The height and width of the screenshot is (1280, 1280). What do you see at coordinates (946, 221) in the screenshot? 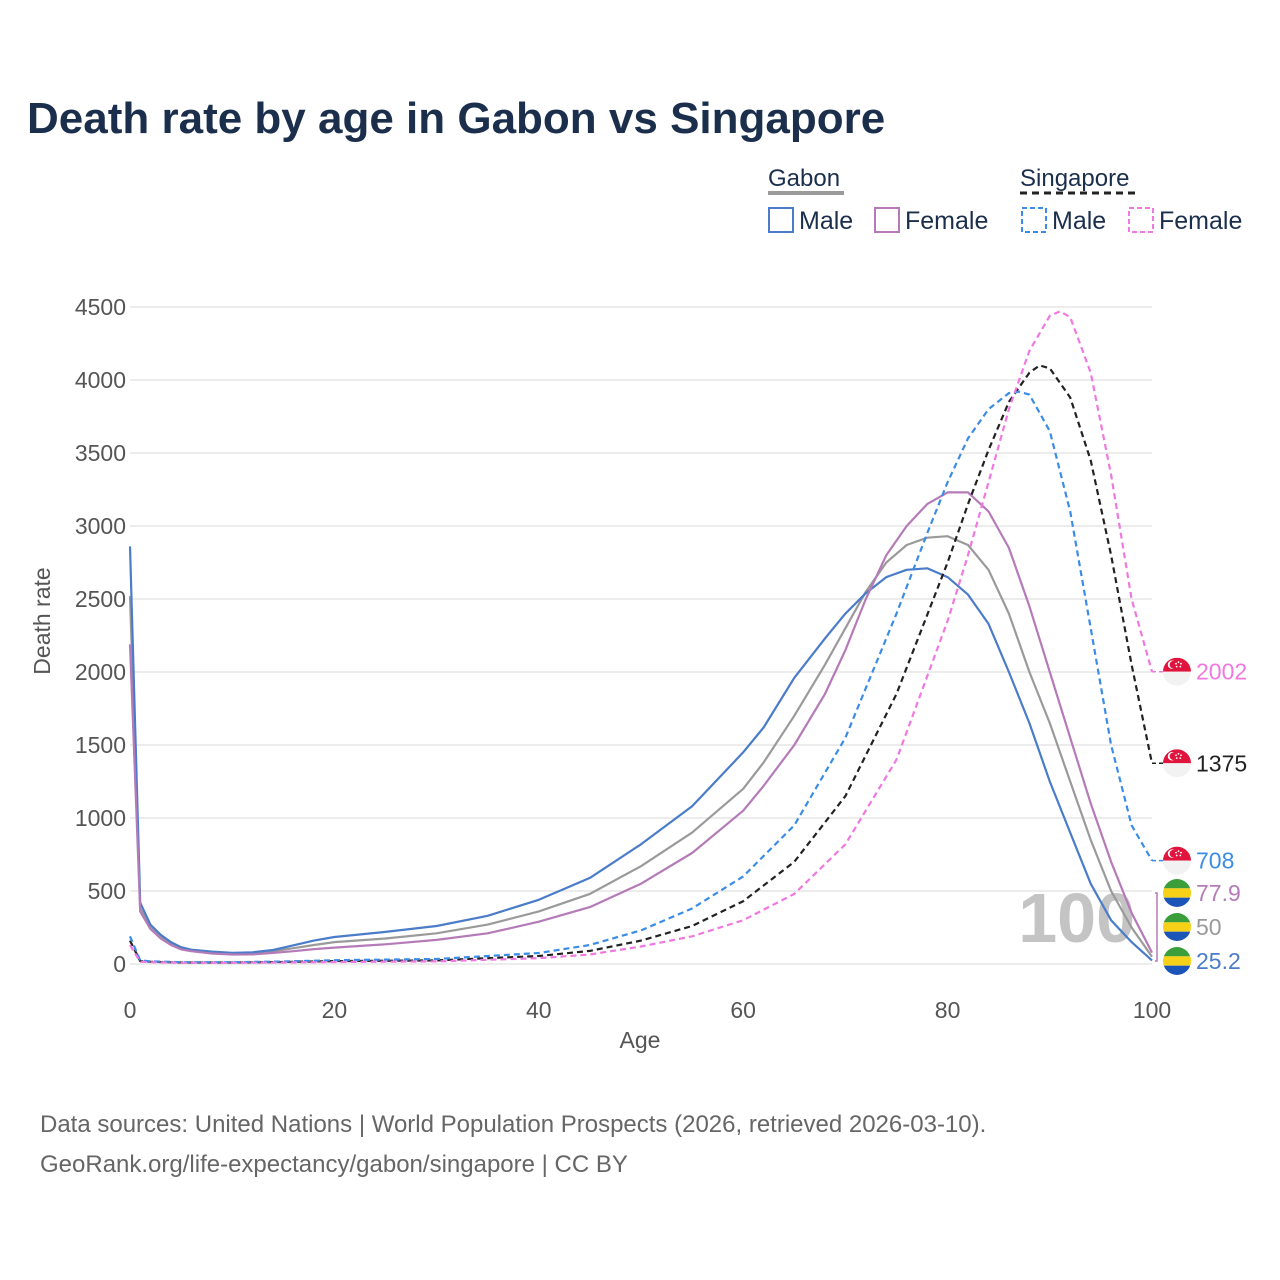
I see `legend-gabon-female-label: Female` at bounding box center [946, 221].